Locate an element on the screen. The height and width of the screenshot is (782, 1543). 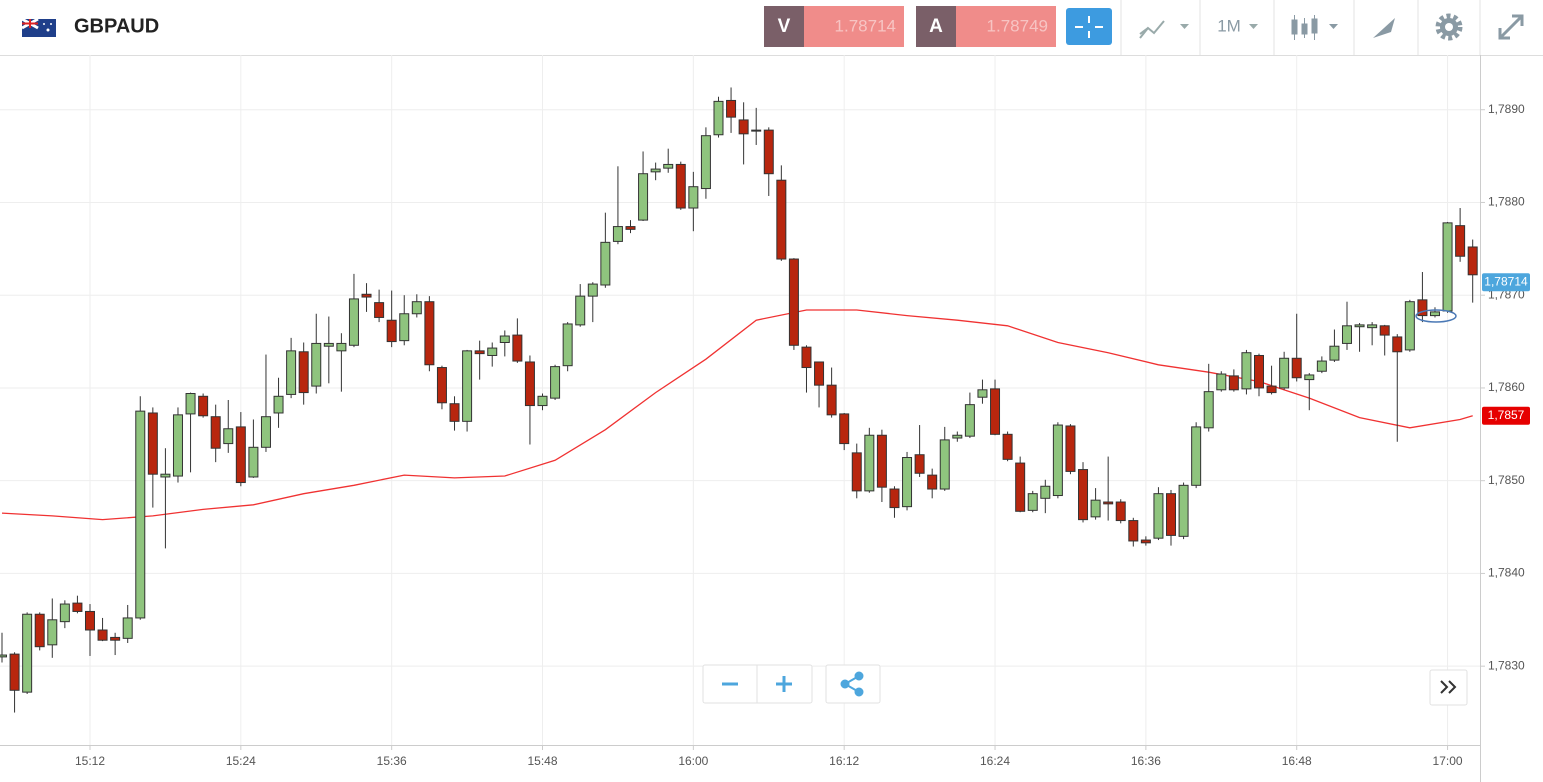
highlight-marker is located at coordinates (1436, 316).